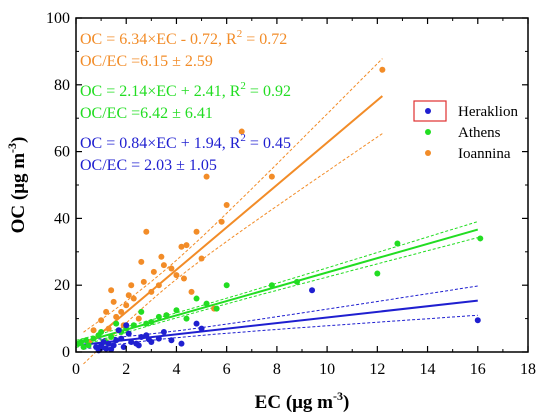 This screenshot has height=420, width=550. What do you see at coordinates (76, 369) in the screenshot?
I see `x-tick-label: 0` at bounding box center [76, 369].